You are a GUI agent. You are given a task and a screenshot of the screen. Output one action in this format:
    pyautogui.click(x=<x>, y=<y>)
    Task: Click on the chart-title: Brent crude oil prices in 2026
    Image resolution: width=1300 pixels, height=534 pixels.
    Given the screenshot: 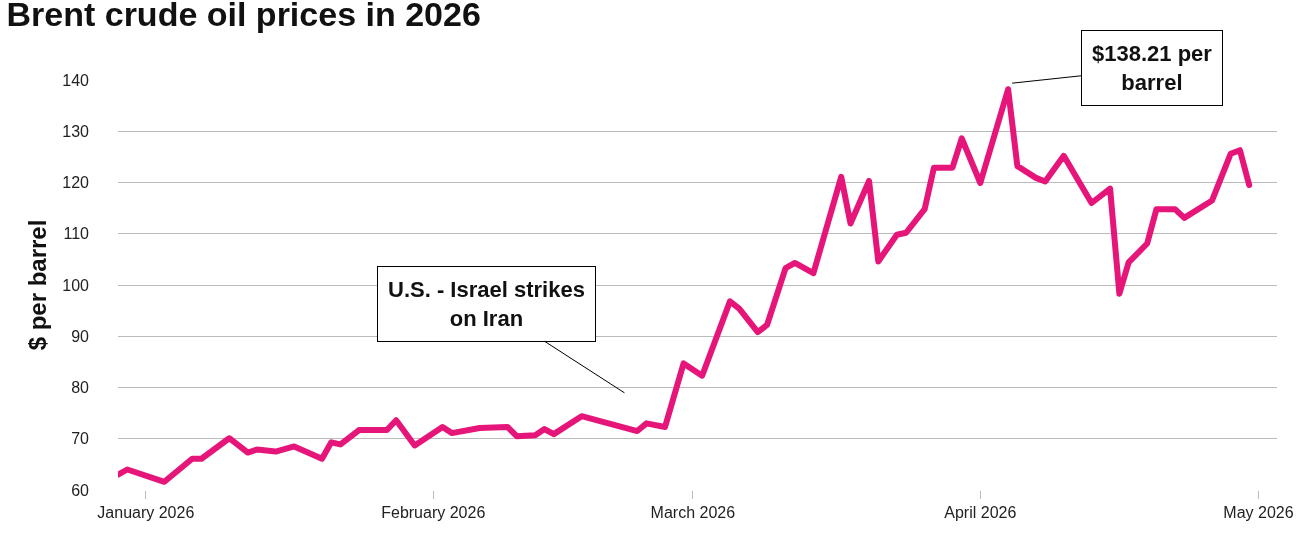 What is the action you would take?
    pyautogui.click(x=243, y=17)
    